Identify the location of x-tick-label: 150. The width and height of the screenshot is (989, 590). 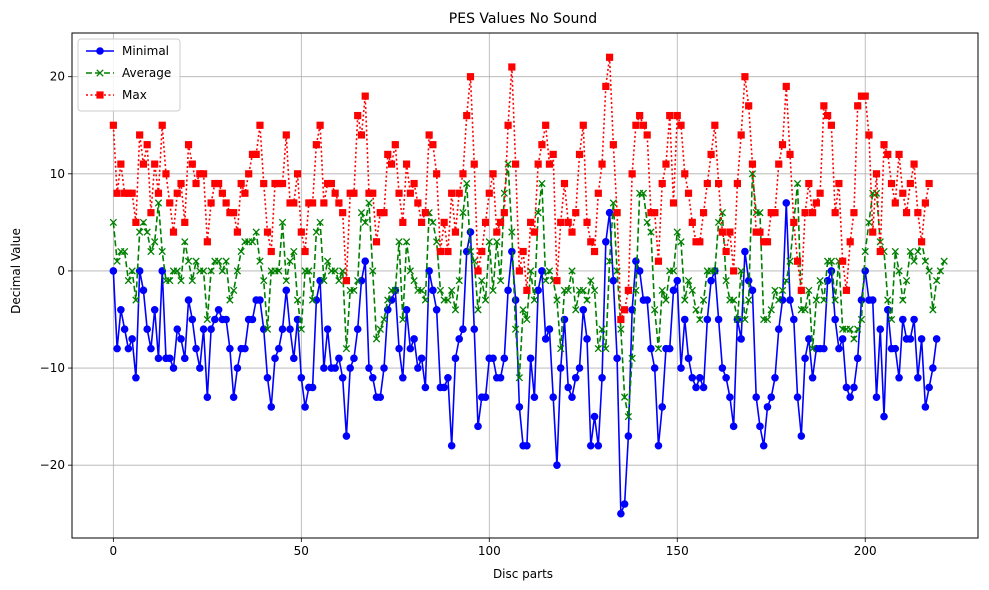
(677, 551).